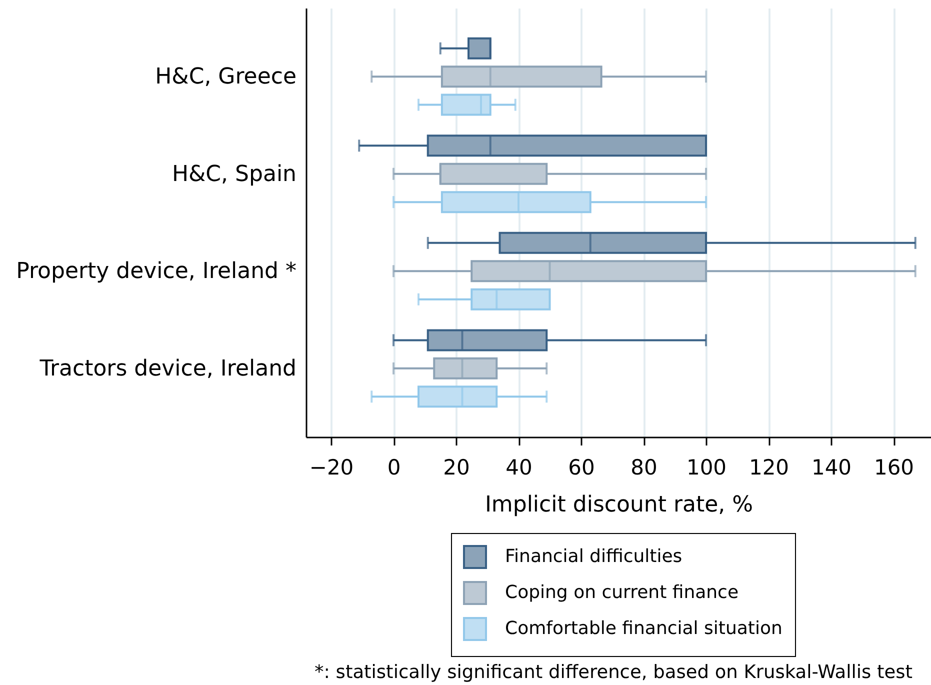 Image resolution: width=931 pixels, height=685 pixels. Describe the element at coordinates (331, 468) in the screenshot. I see `x-tick-label: −20` at that location.